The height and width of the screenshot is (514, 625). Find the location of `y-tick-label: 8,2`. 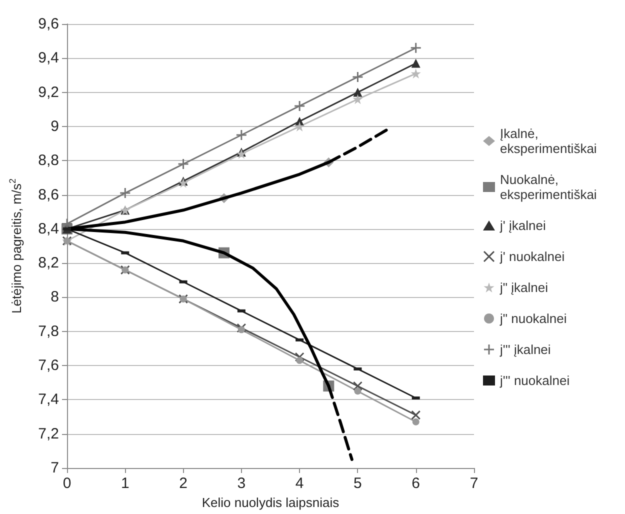

y-tick-label: 8,2 is located at coordinates (48, 263).